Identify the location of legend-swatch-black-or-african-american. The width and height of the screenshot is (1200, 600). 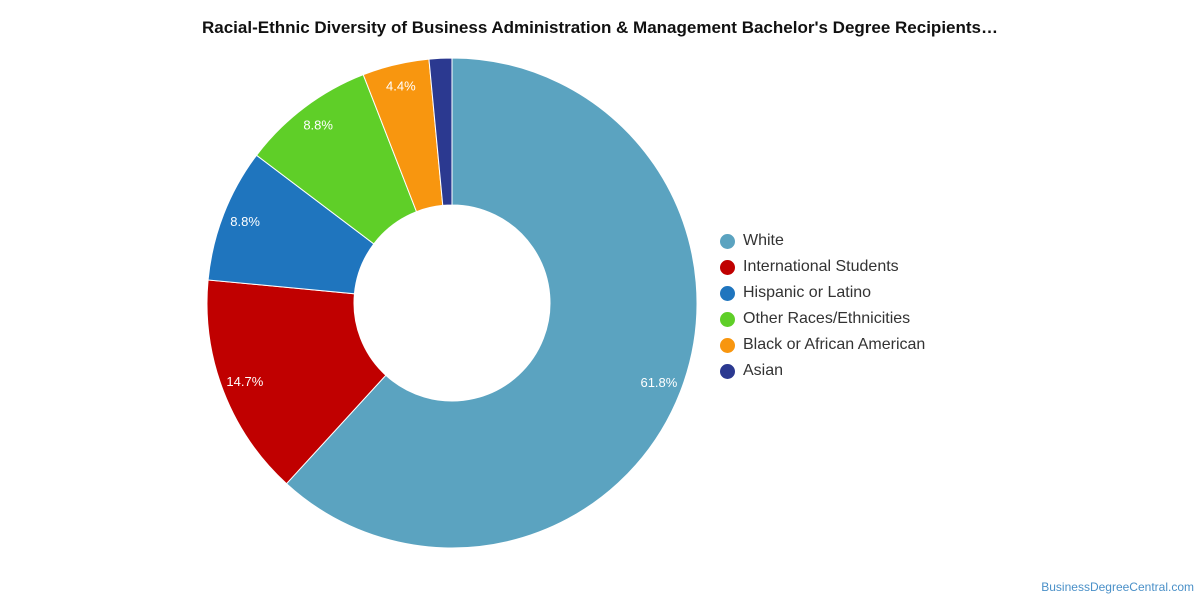
(727, 345).